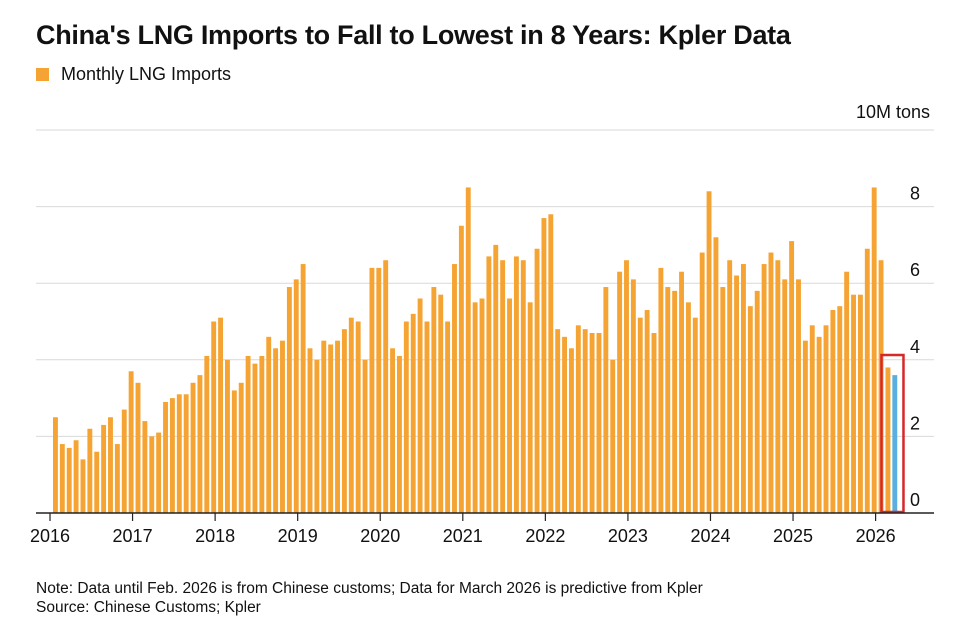  What do you see at coordinates (915, 500) in the screenshot?
I see `y-tick-label: 0` at bounding box center [915, 500].